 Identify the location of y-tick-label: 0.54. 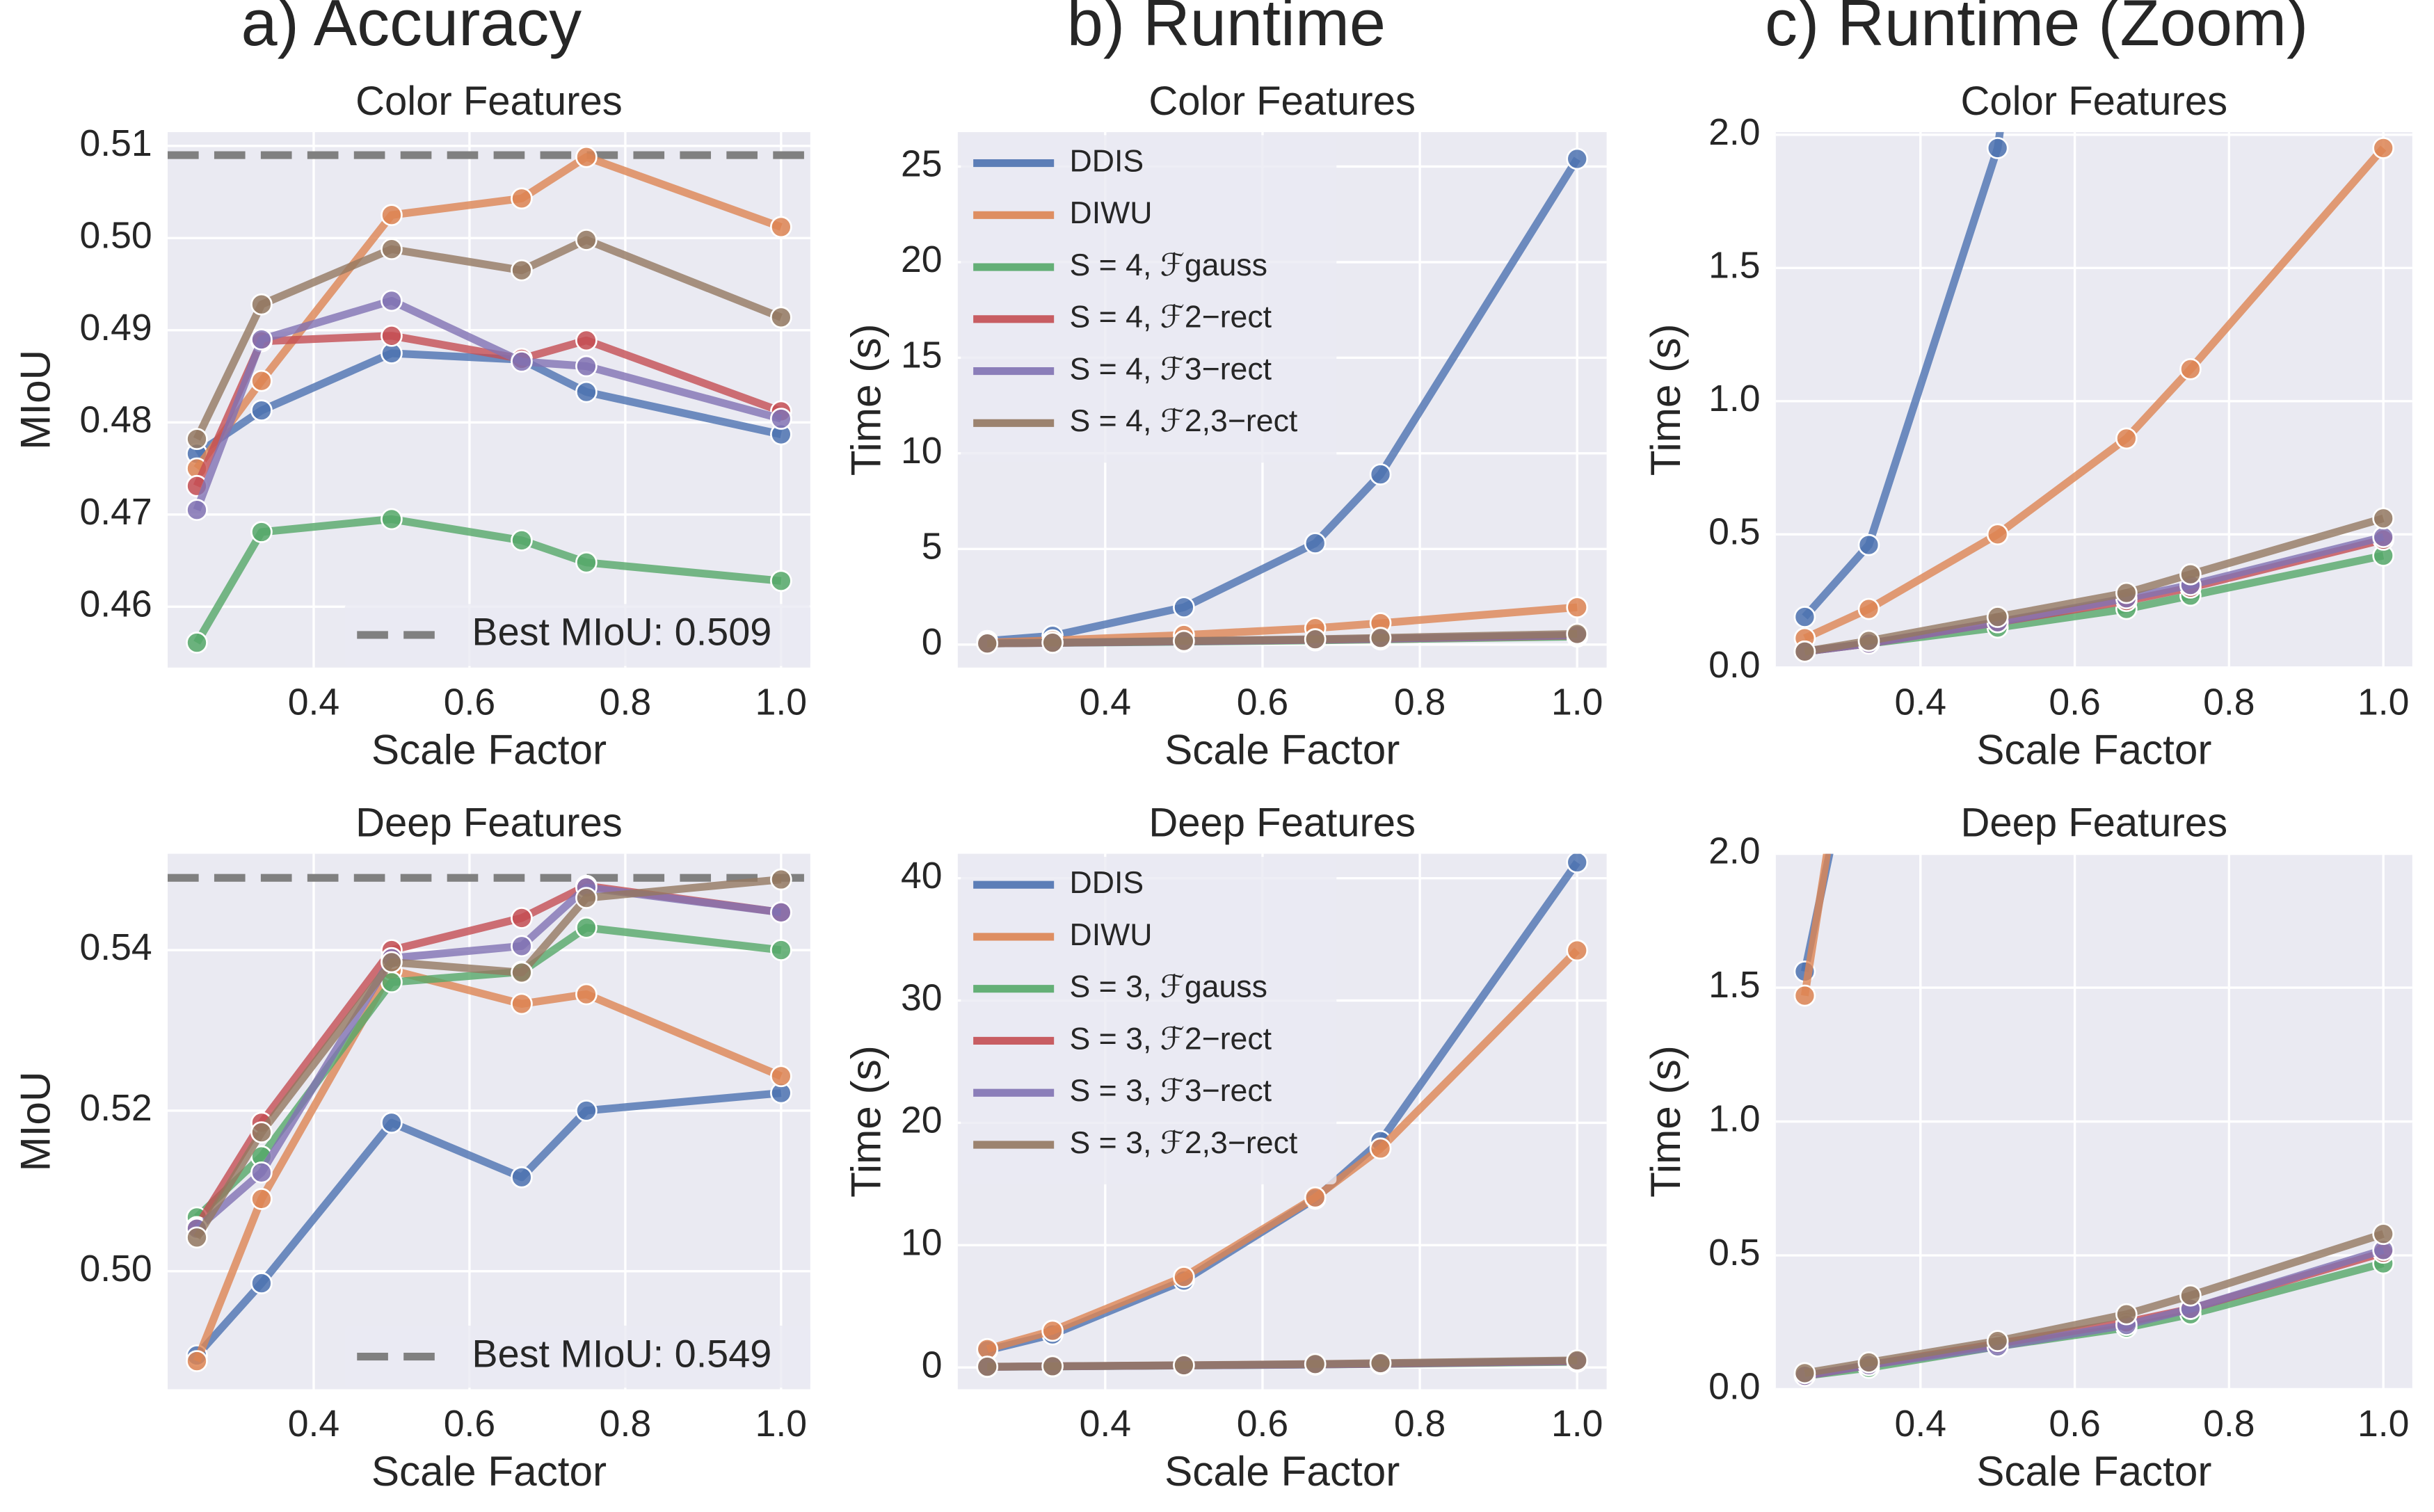
(115, 947).